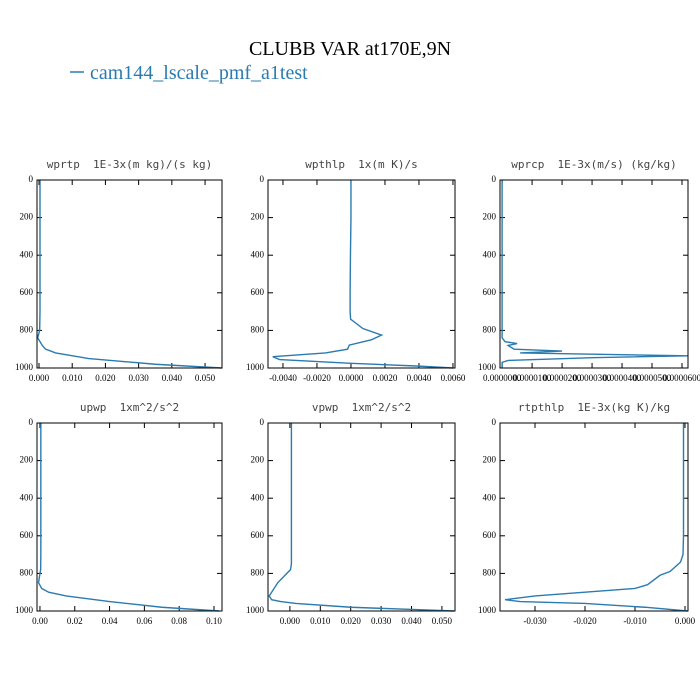 This screenshot has width=700, height=700. Describe the element at coordinates (453, 378) in the screenshot. I see `x-tick-label: 0.0060` at that location.